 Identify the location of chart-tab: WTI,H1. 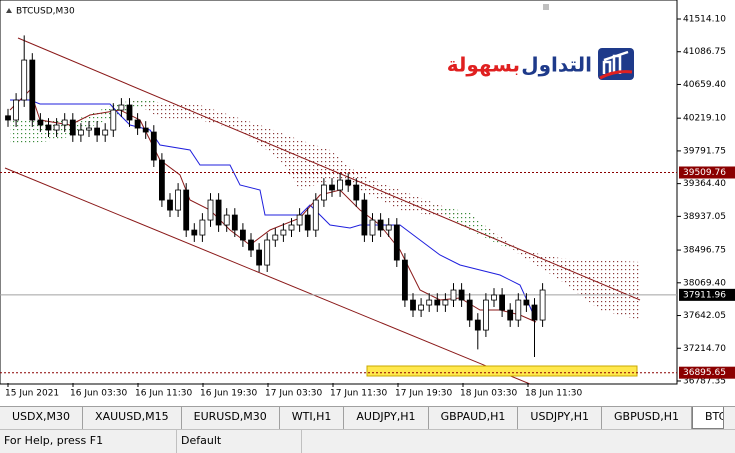
(312, 418).